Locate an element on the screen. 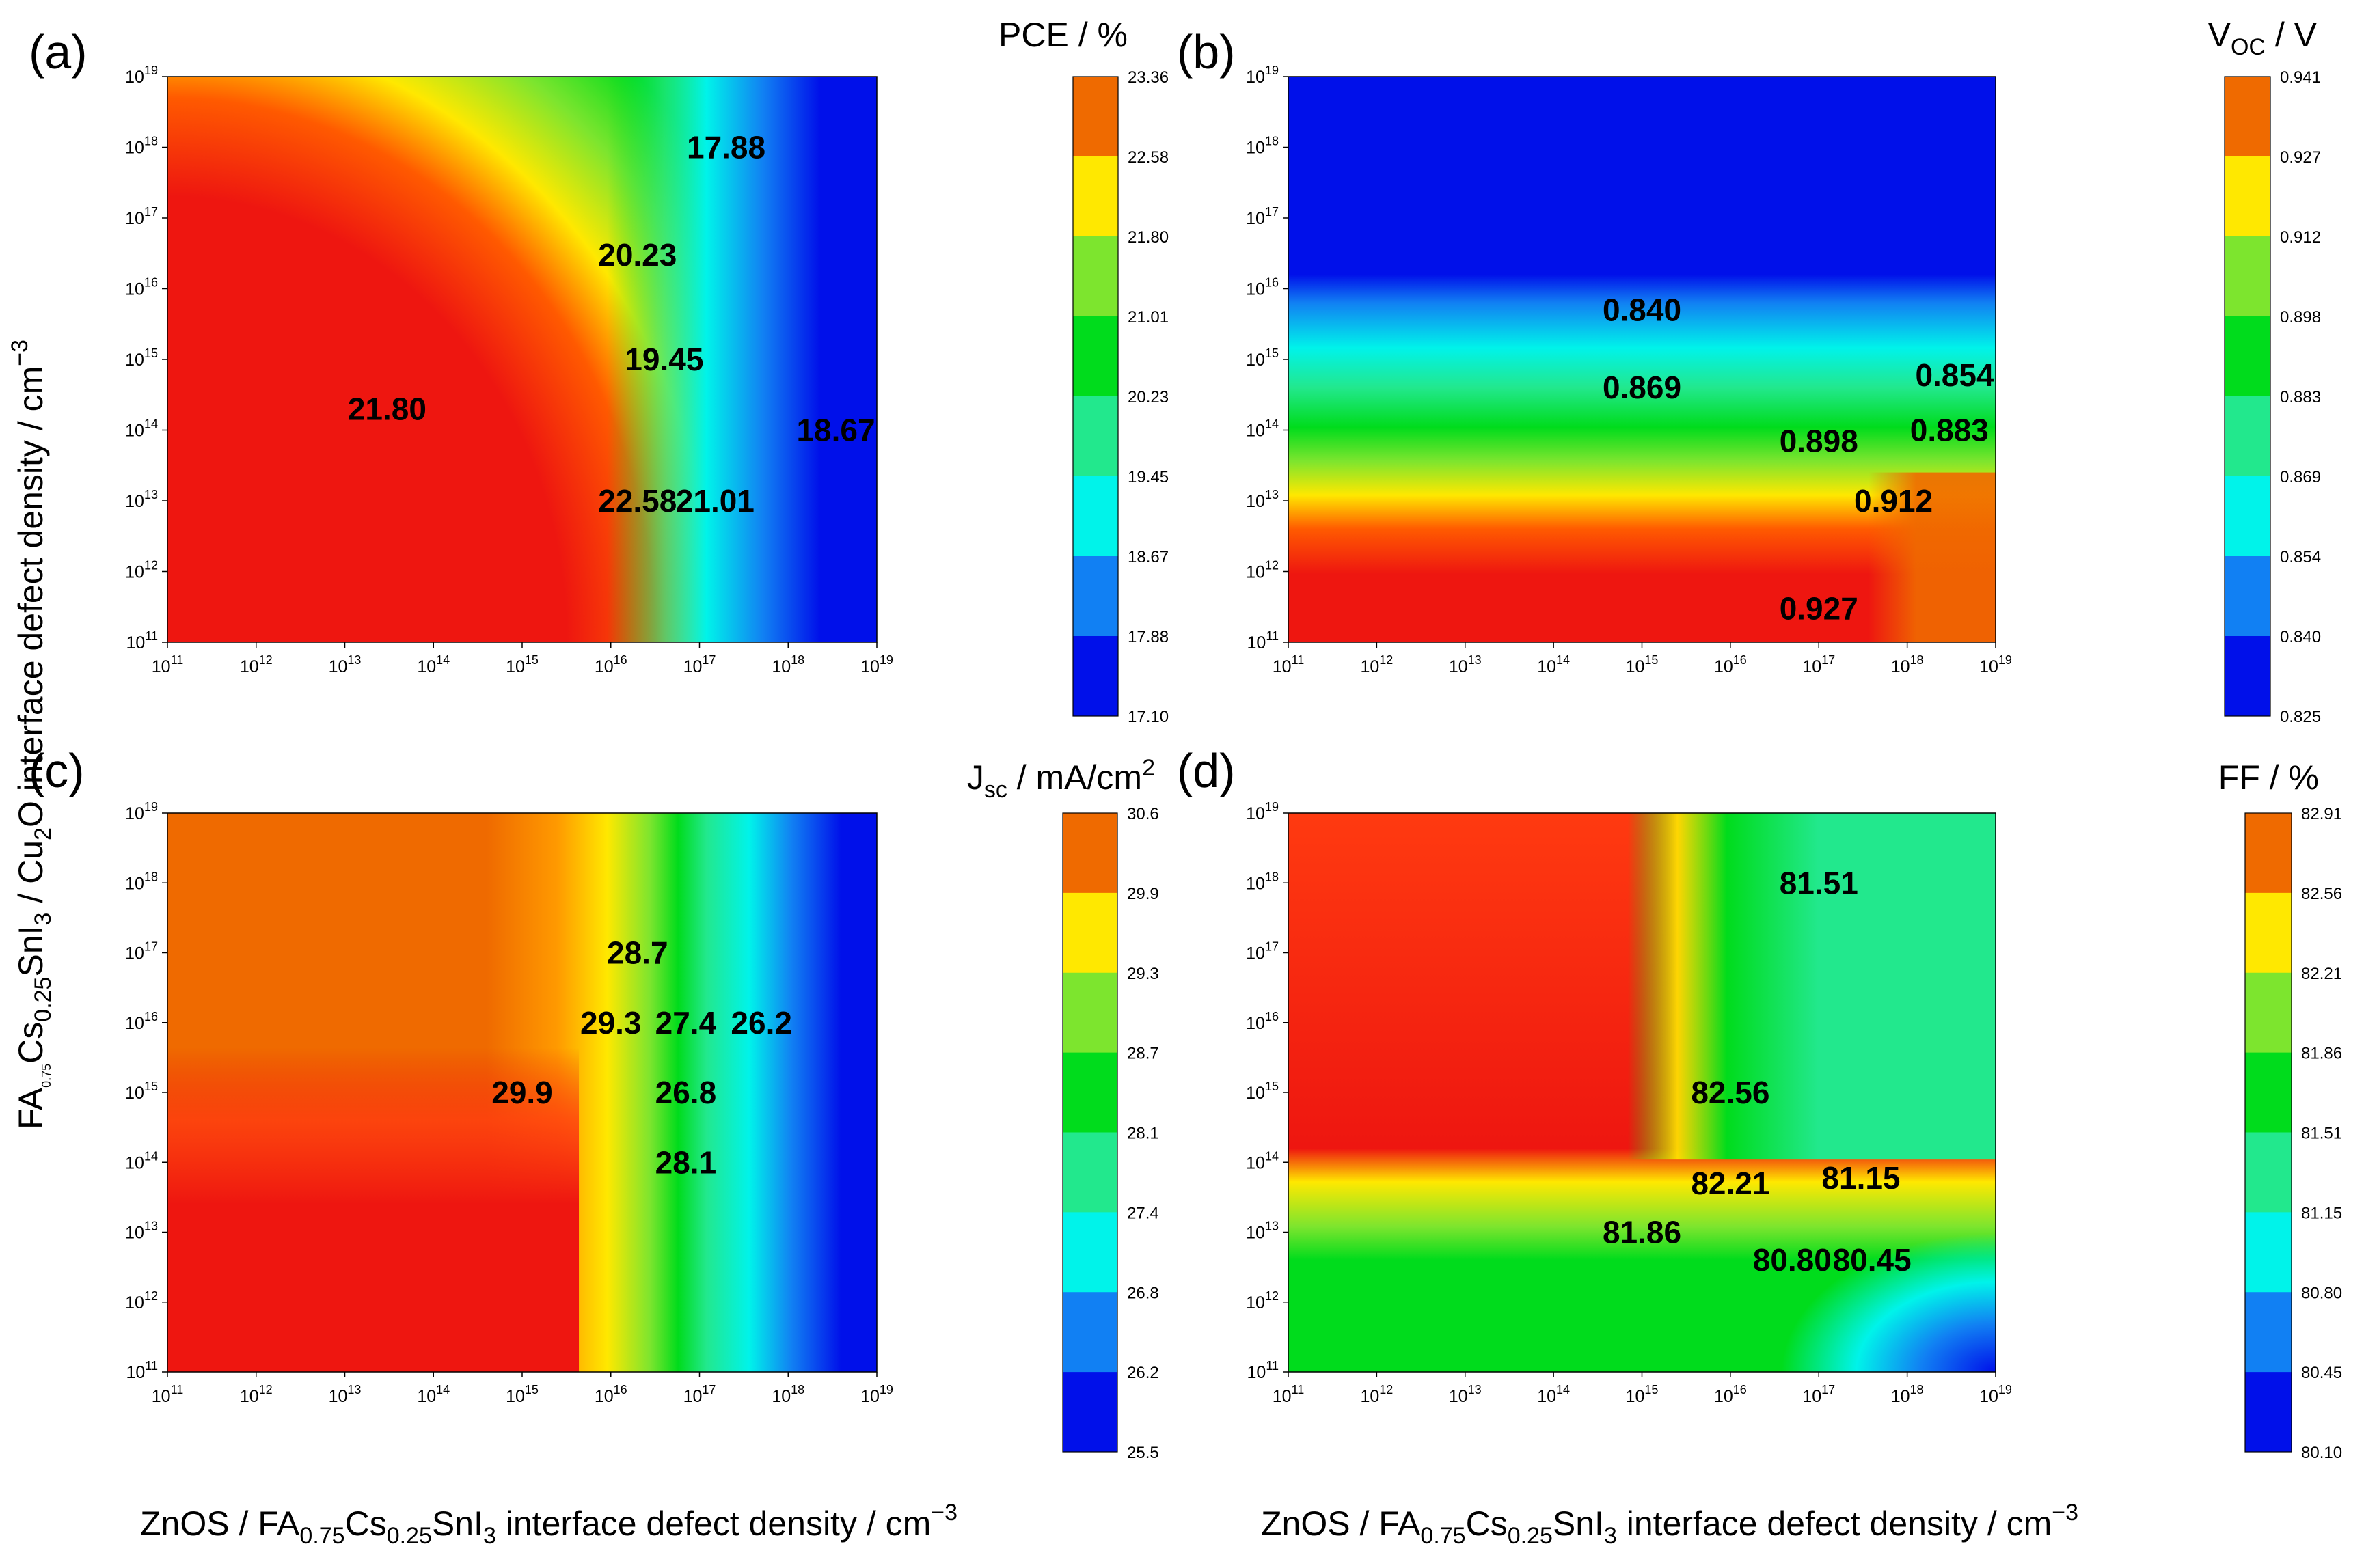  colorbar-tick-label: 20.23 is located at coordinates (1148, 398).